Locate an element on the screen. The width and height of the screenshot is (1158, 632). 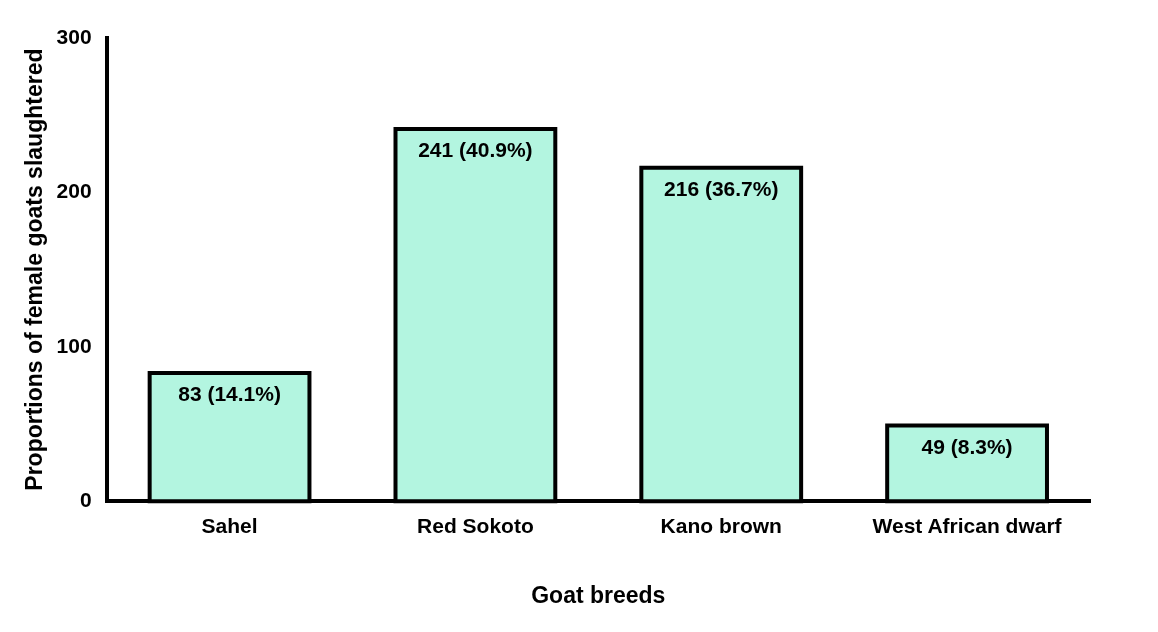
x-tick-label: Kano brown is located at coordinates (721, 525).